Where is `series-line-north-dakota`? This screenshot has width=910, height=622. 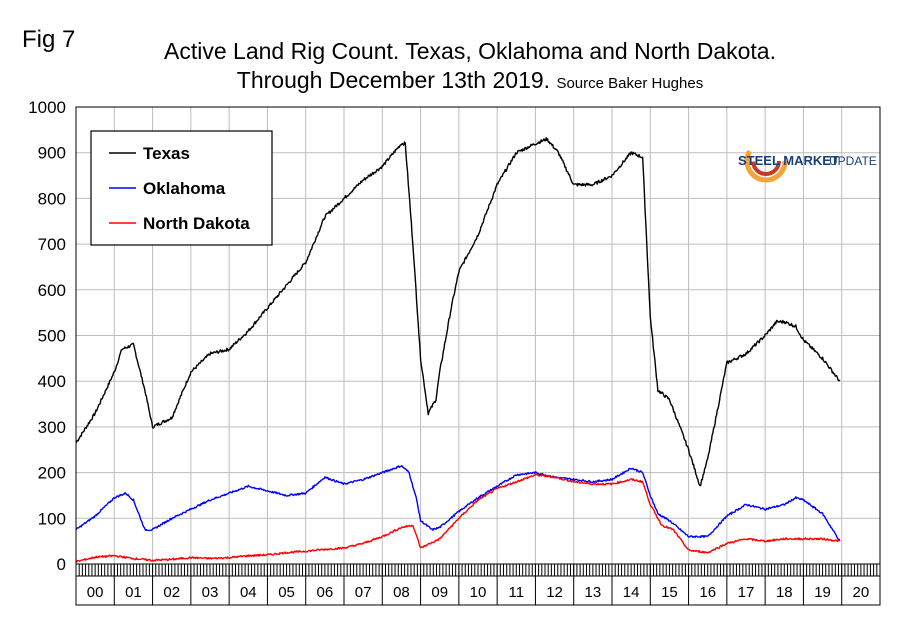
series-line-north-dakota is located at coordinates (458, 518).